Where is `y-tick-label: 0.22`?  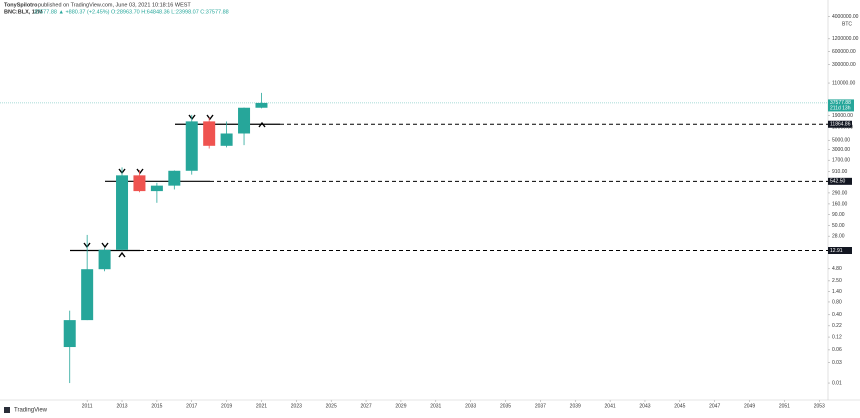
y-tick-label: 0.22 is located at coordinates (837, 326).